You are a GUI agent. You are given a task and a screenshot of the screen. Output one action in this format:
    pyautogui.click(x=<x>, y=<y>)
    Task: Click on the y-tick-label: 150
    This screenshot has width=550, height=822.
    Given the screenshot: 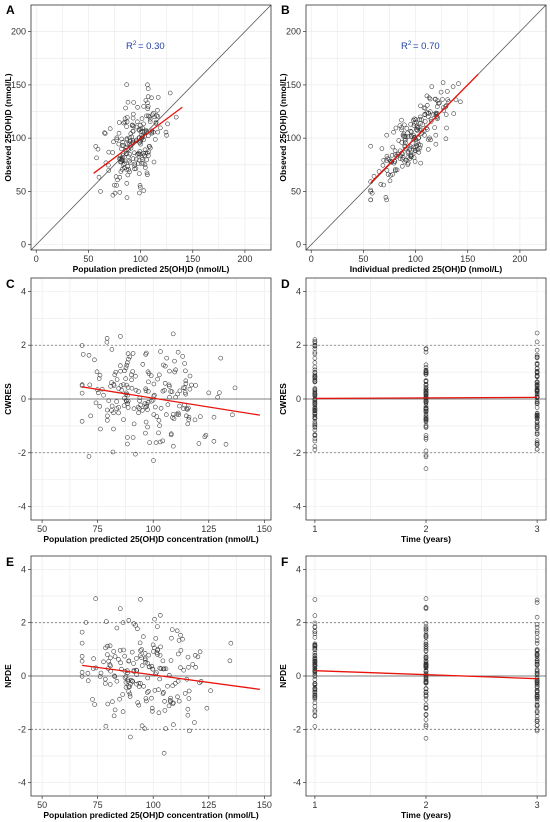 What is the action you would take?
    pyautogui.click(x=18, y=85)
    